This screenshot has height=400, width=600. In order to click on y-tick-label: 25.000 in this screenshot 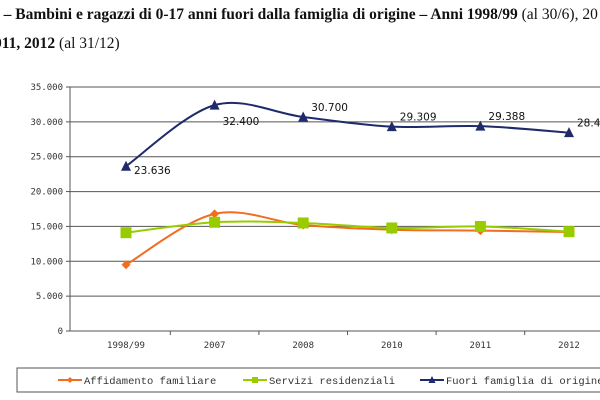, I will do `click(46, 158)`.